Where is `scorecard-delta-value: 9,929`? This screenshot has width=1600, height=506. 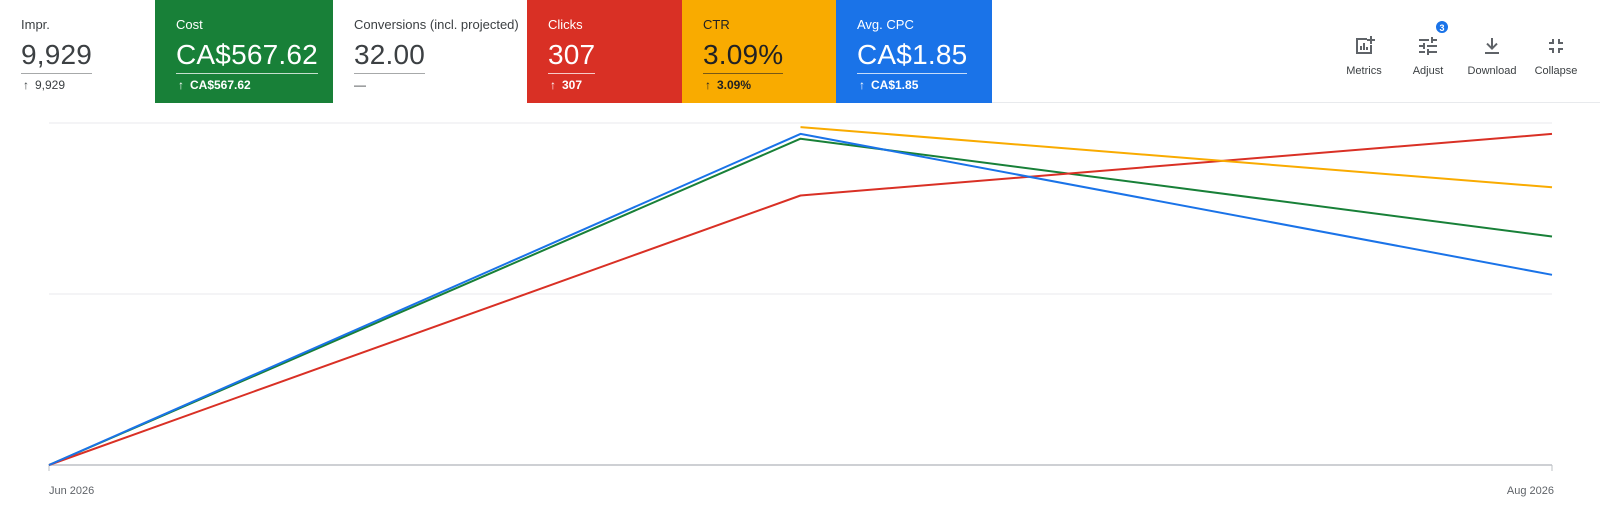 scorecard-delta-value: 9,929 is located at coordinates (50, 85).